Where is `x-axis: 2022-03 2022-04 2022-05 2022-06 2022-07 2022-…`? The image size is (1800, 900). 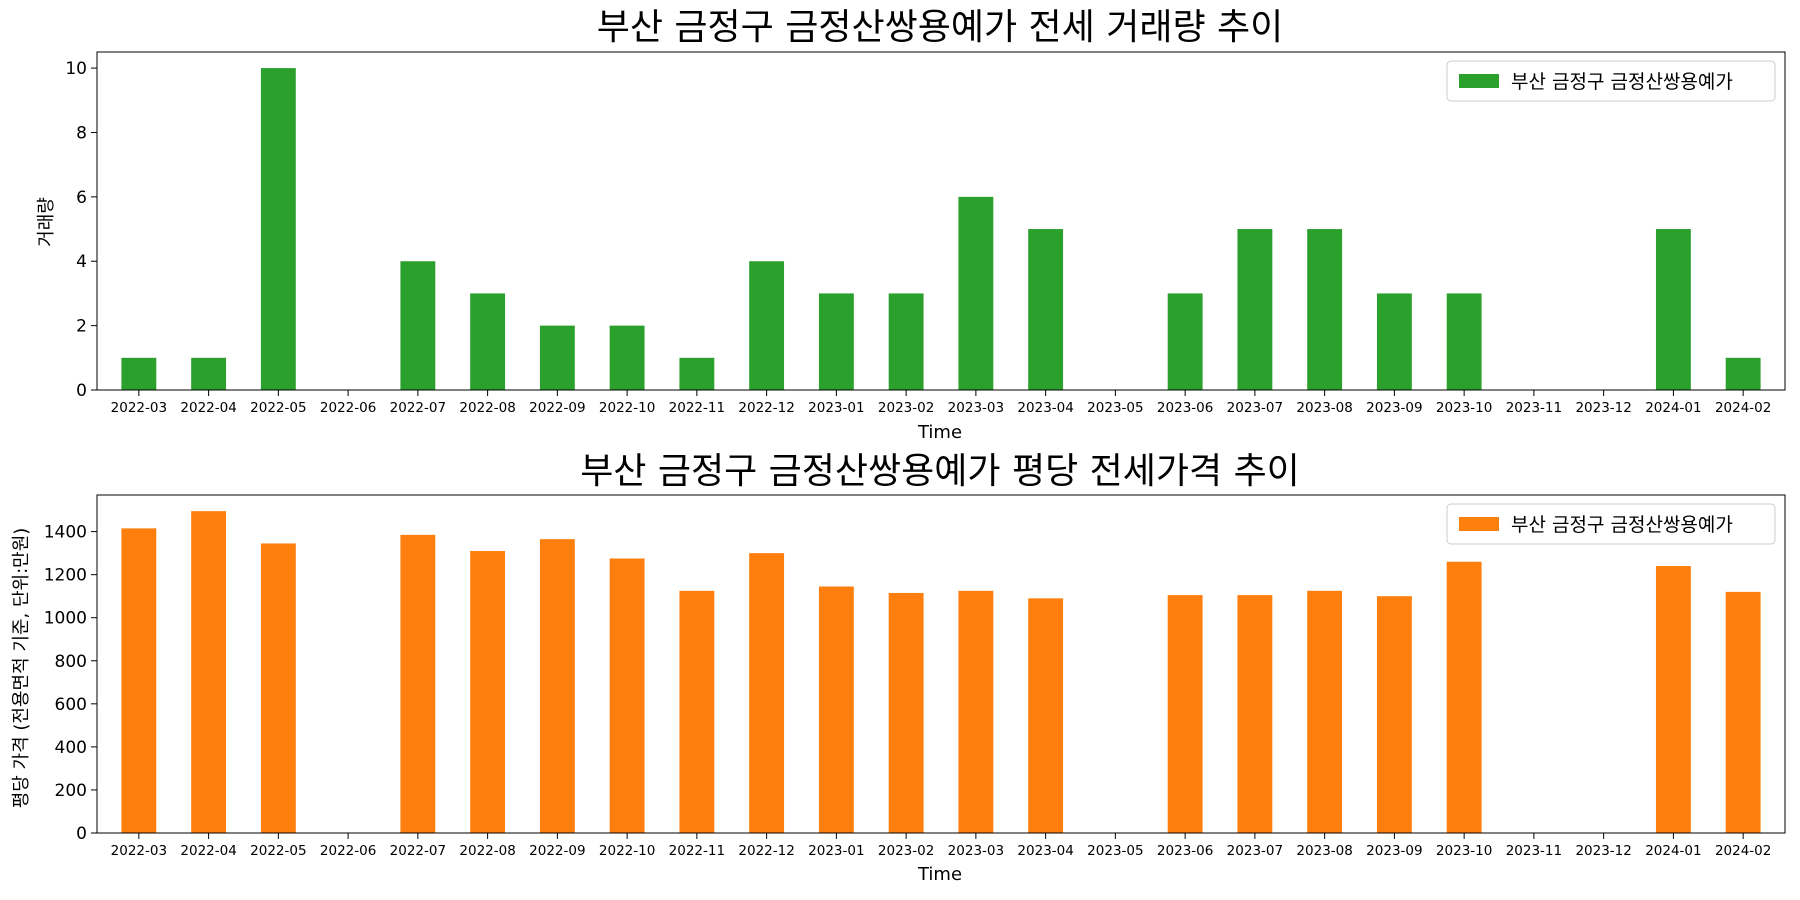
x-axis: 2022-03 2022-04 2022-05 2022-06 2022-07 2022-… is located at coordinates (941, 403).